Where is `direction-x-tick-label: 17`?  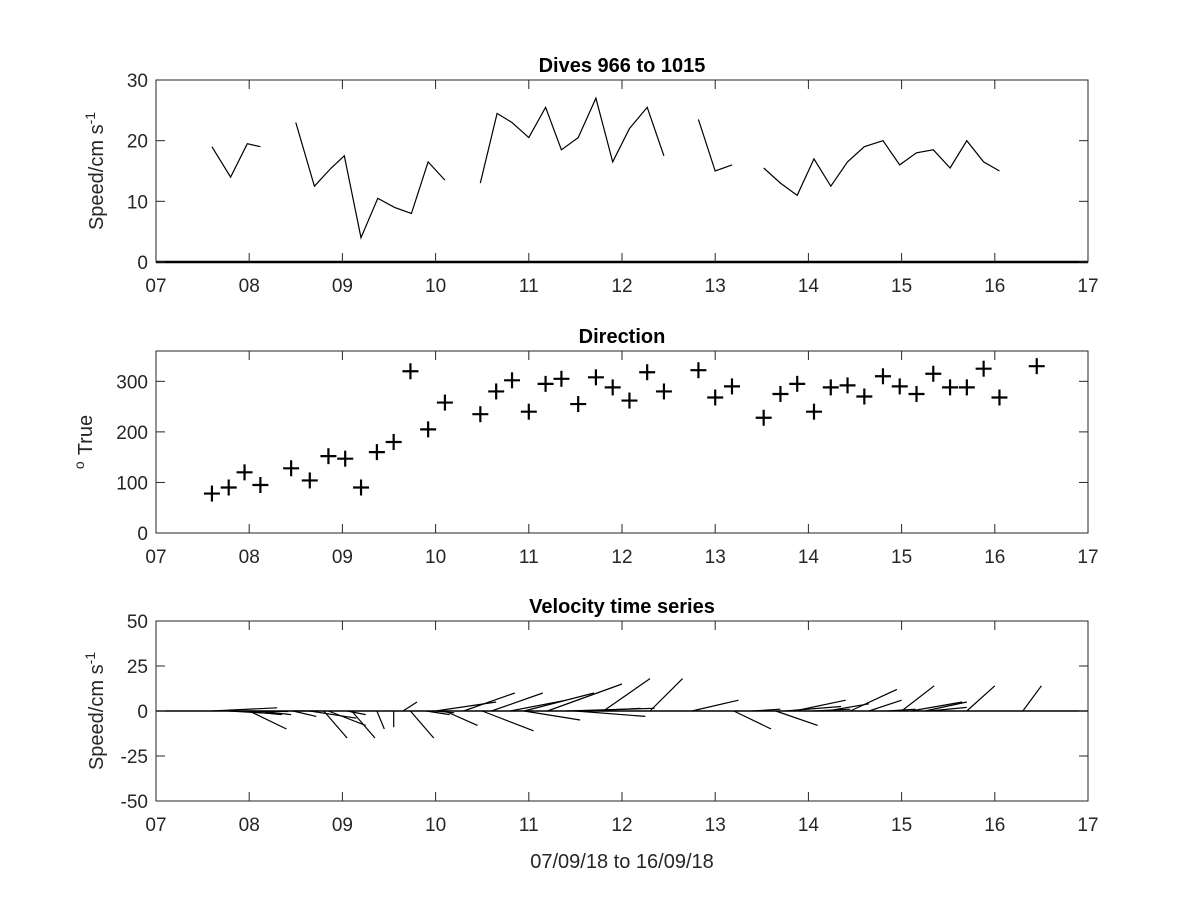 direction-x-tick-label: 17 is located at coordinates (1087, 557).